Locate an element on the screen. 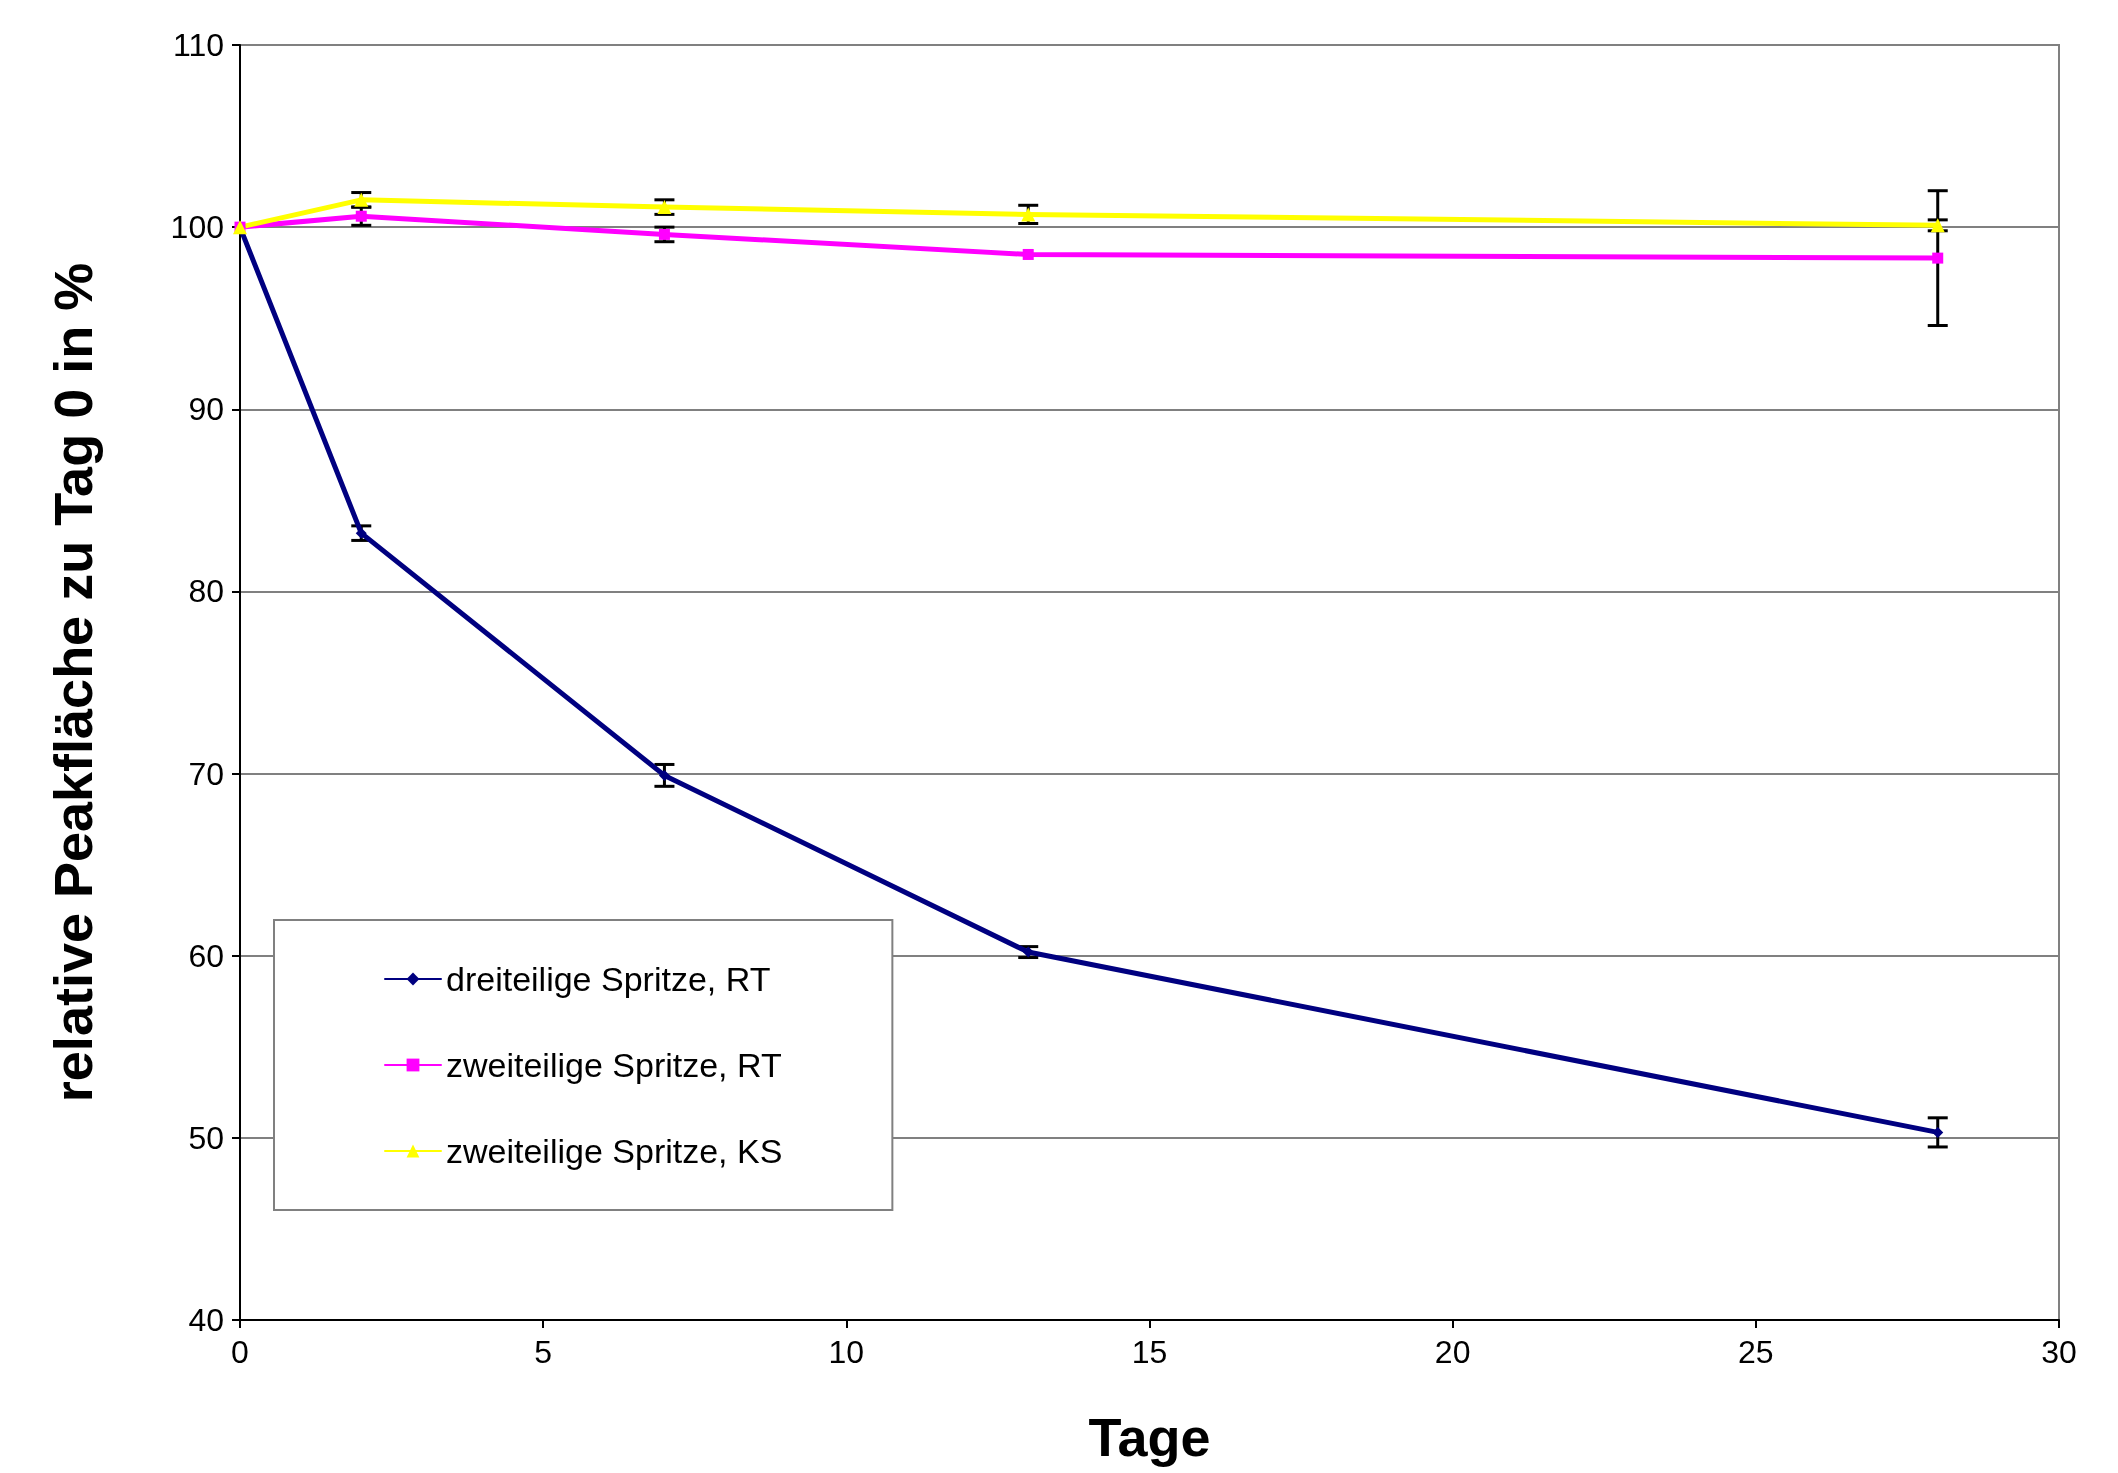  x-tick-label: 25 is located at coordinates (1756, 1352).